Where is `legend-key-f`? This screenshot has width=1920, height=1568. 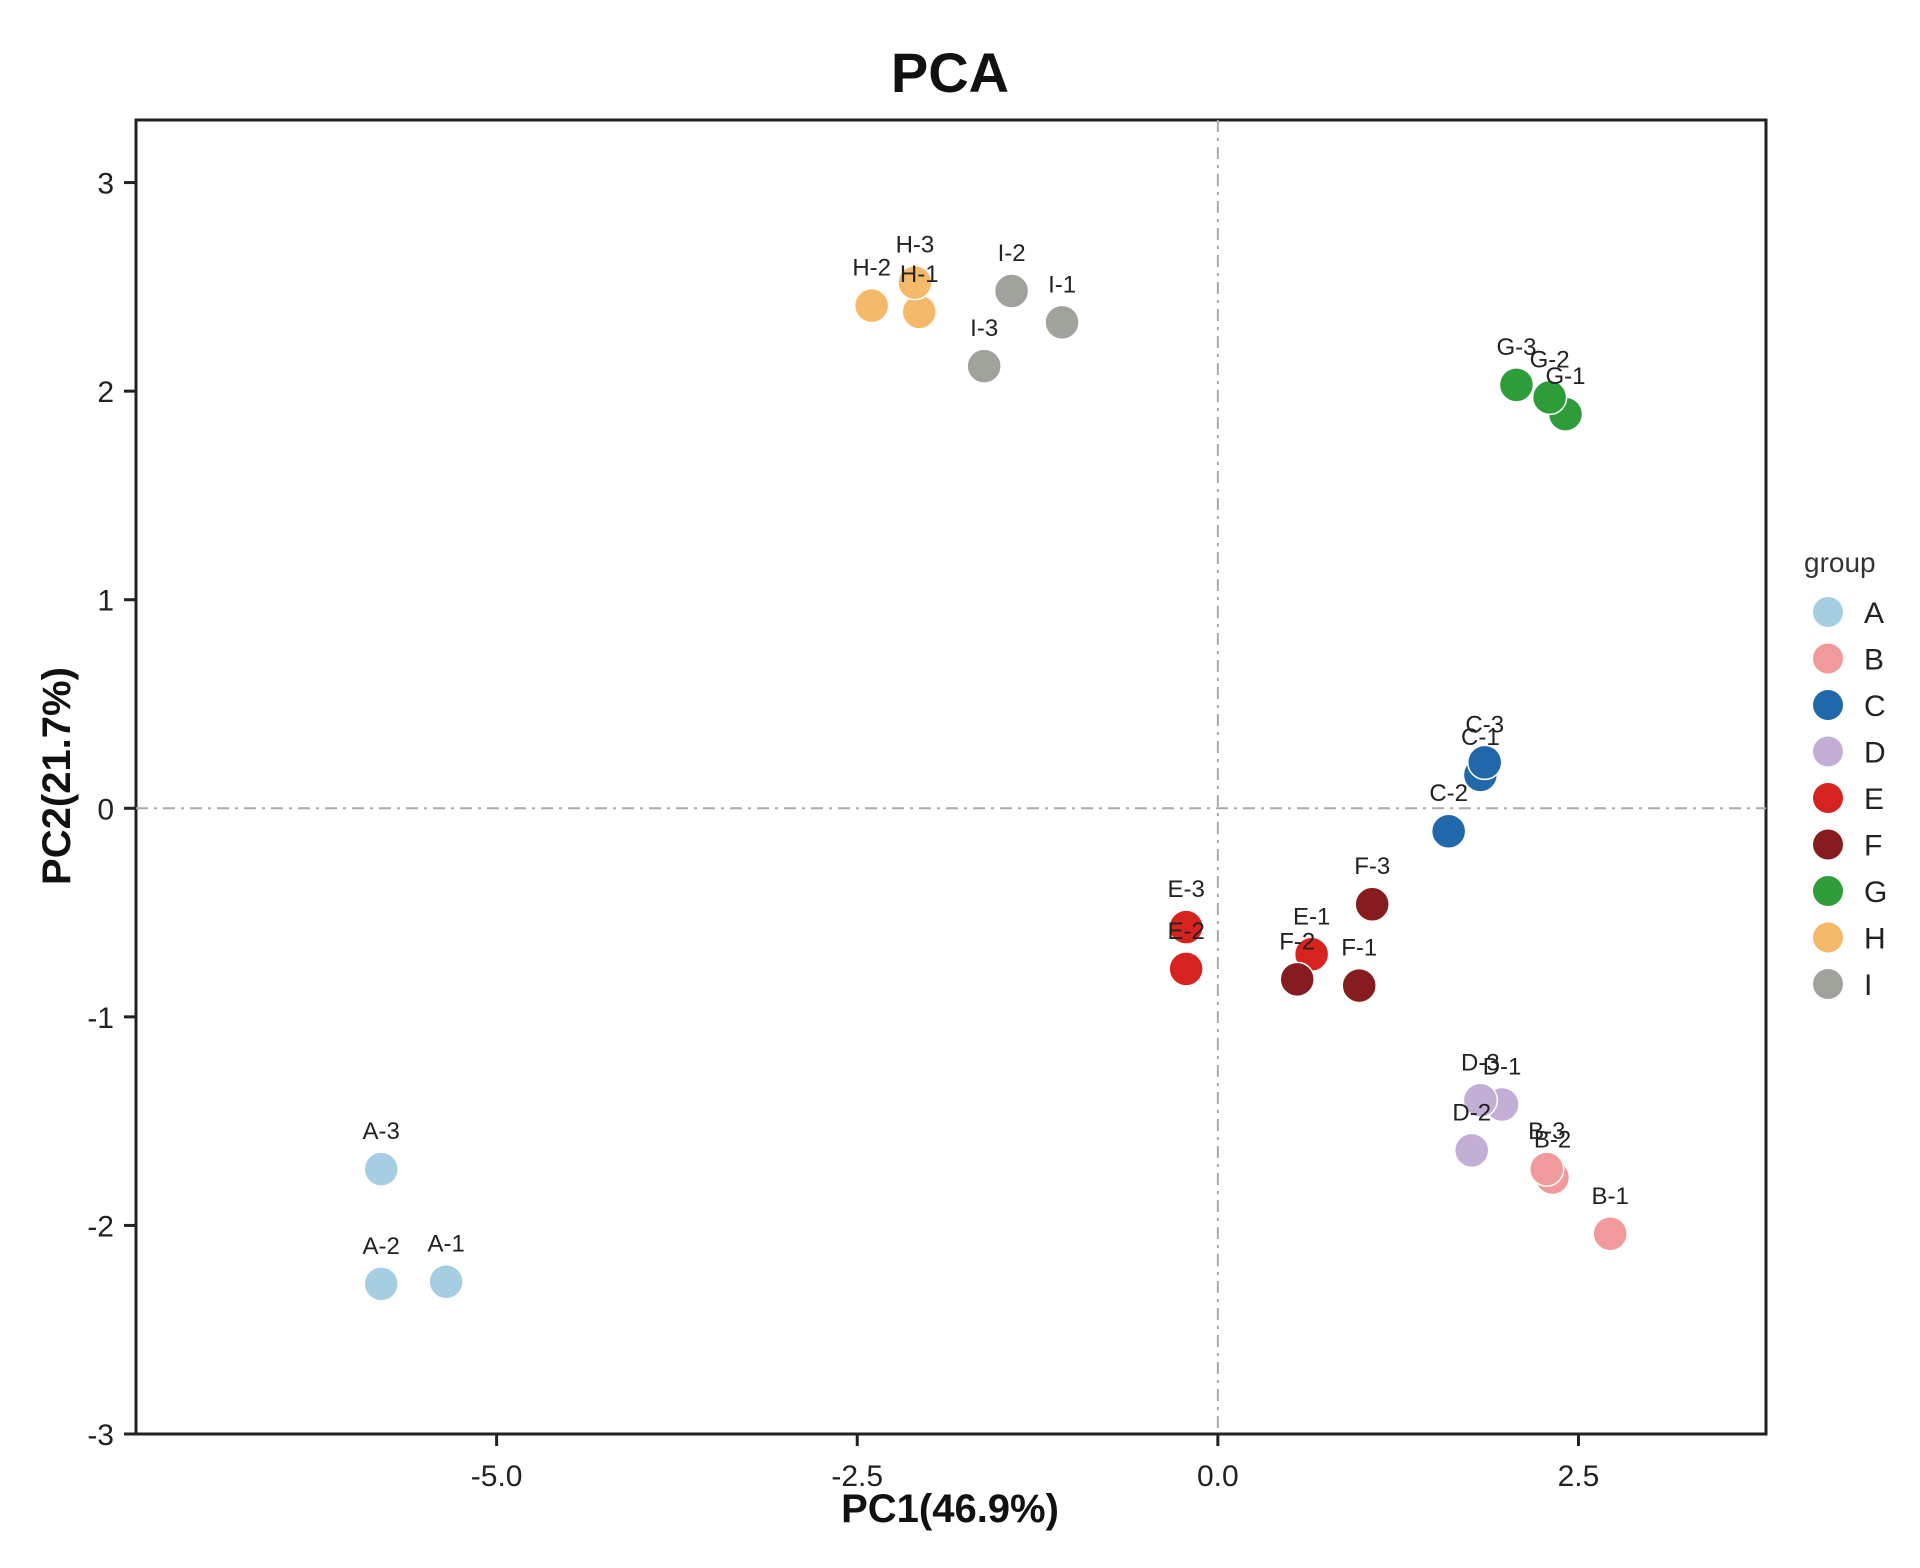 legend-key-f is located at coordinates (1828, 844).